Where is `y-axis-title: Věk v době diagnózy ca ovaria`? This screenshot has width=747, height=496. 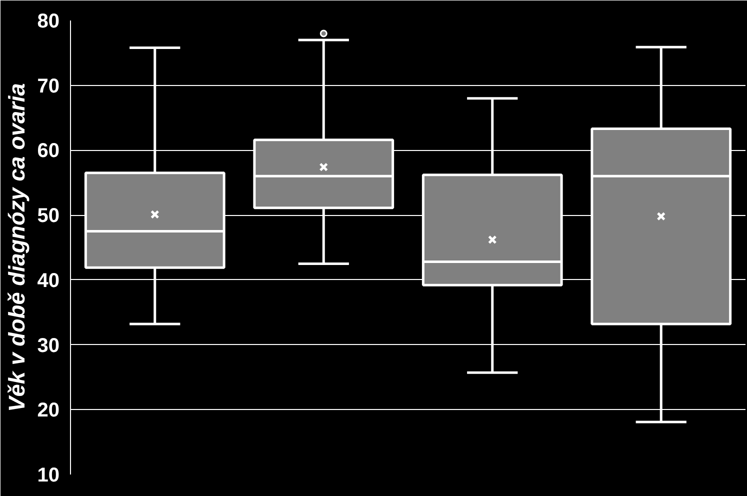
y-axis-title: Věk v době diagnózy ca ovaria is located at coordinates (16, 247).